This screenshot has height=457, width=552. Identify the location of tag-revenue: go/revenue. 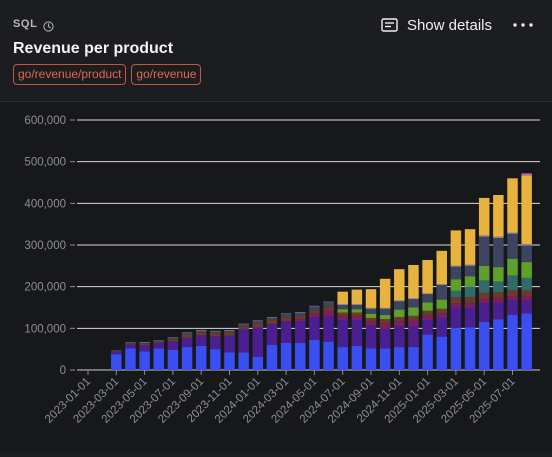
(166, 74).